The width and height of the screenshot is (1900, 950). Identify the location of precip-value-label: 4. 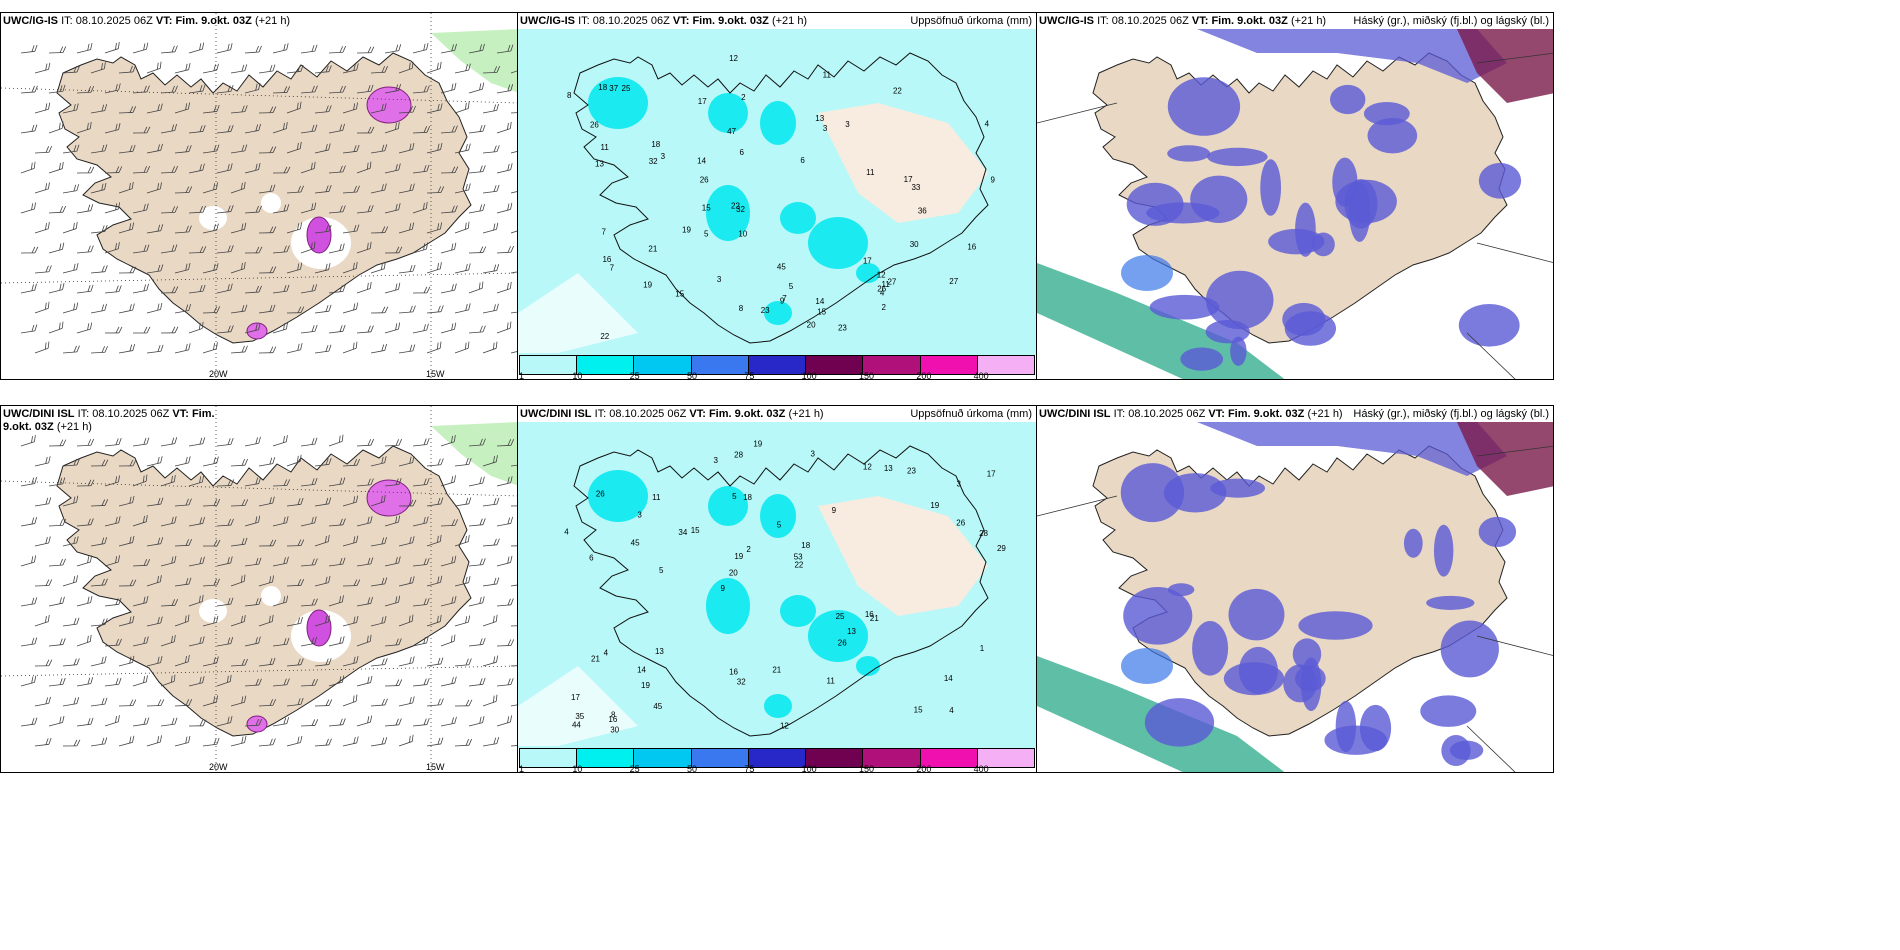
(566, 532).